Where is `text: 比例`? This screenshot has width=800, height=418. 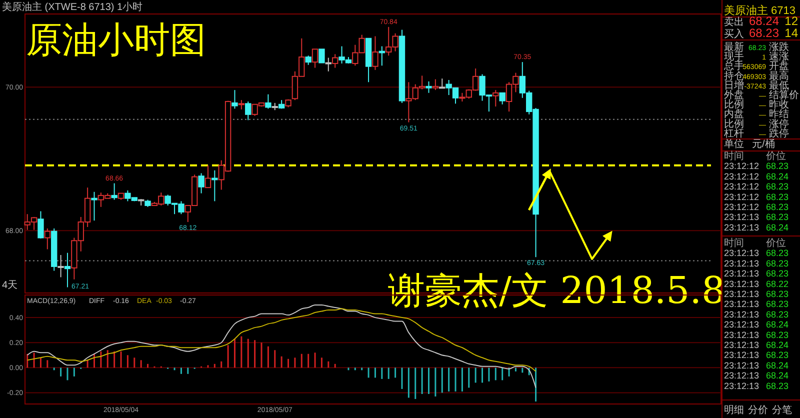
text: 比例 is located at coordinates (734, 124).